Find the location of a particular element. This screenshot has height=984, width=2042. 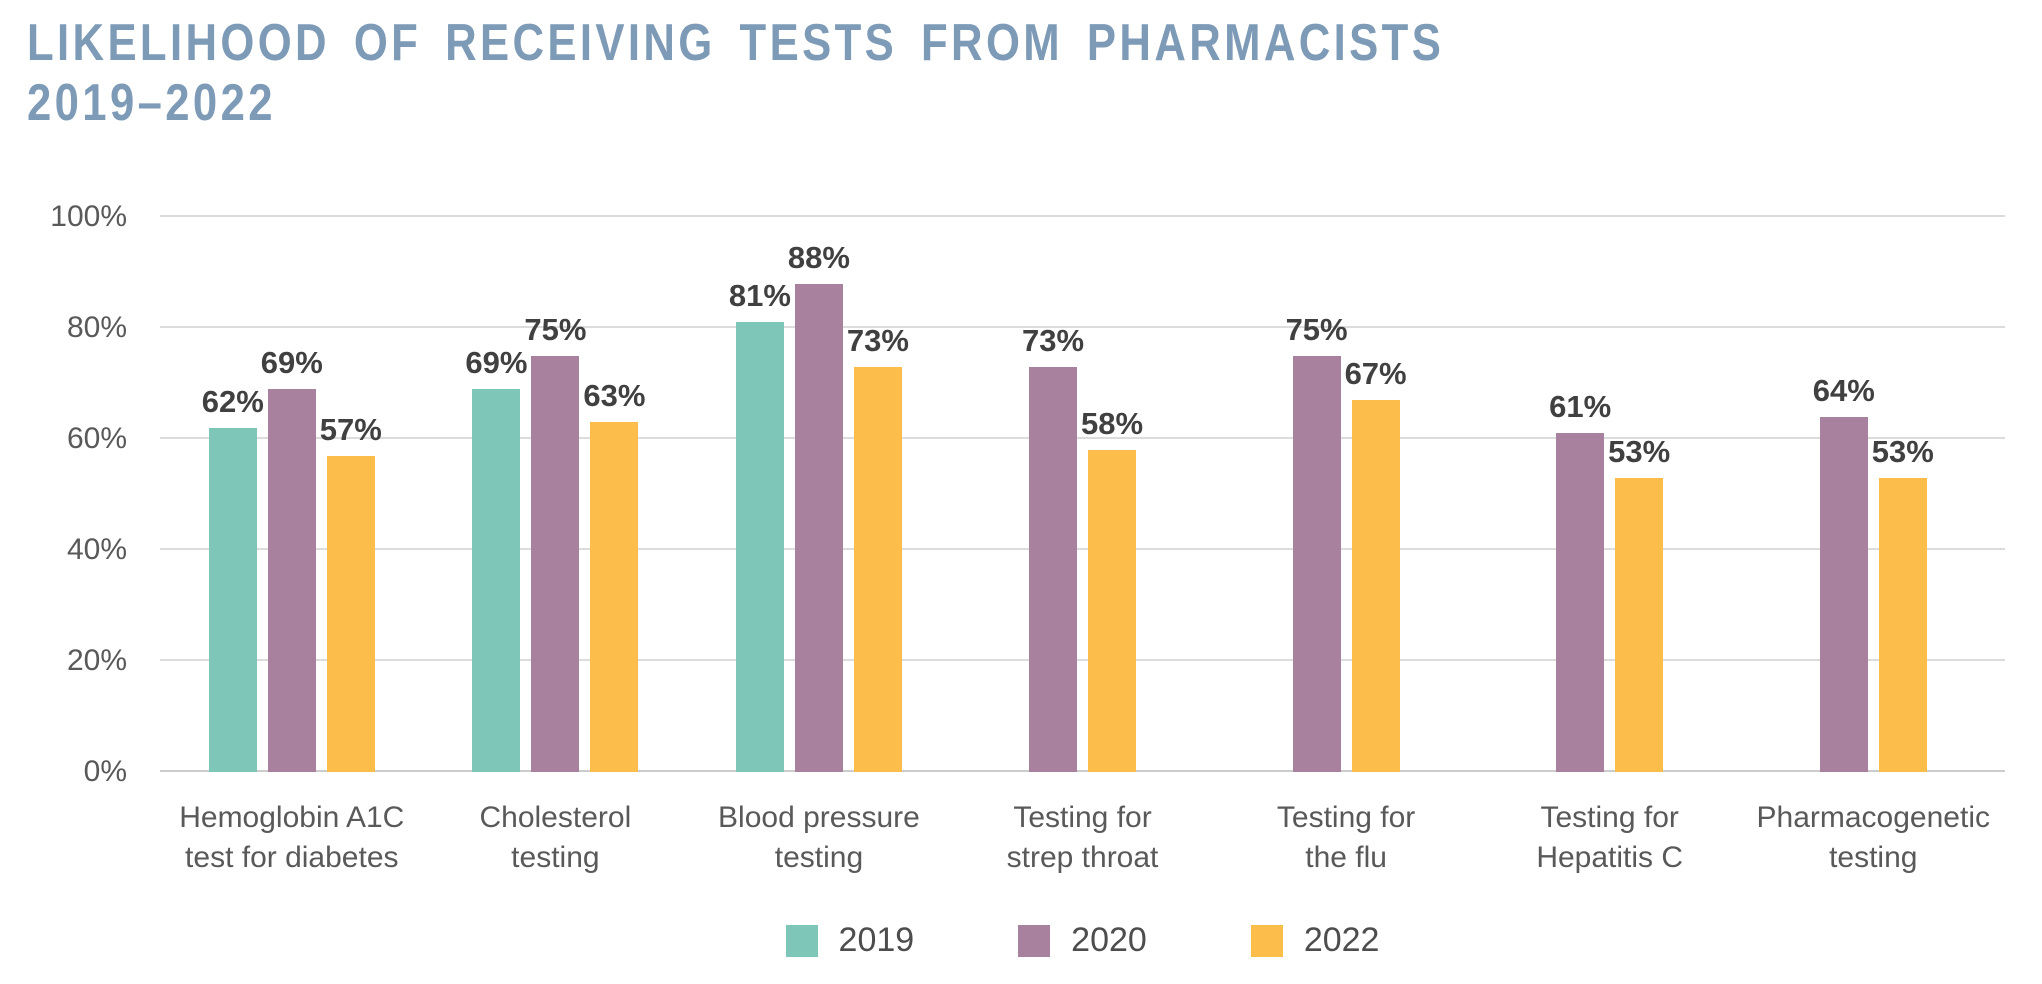

value-label-2019-group-2: 69% is located at coordinates (496, 363).